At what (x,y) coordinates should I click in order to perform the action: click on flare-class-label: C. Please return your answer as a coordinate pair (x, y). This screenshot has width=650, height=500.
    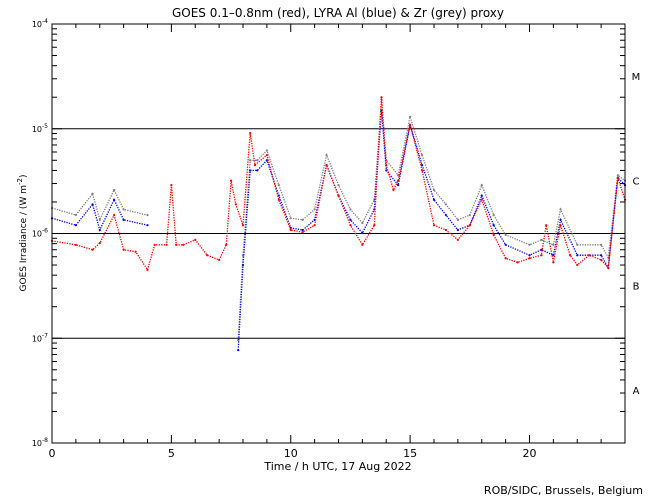
    Looking at the image, I should click on (636, 182).